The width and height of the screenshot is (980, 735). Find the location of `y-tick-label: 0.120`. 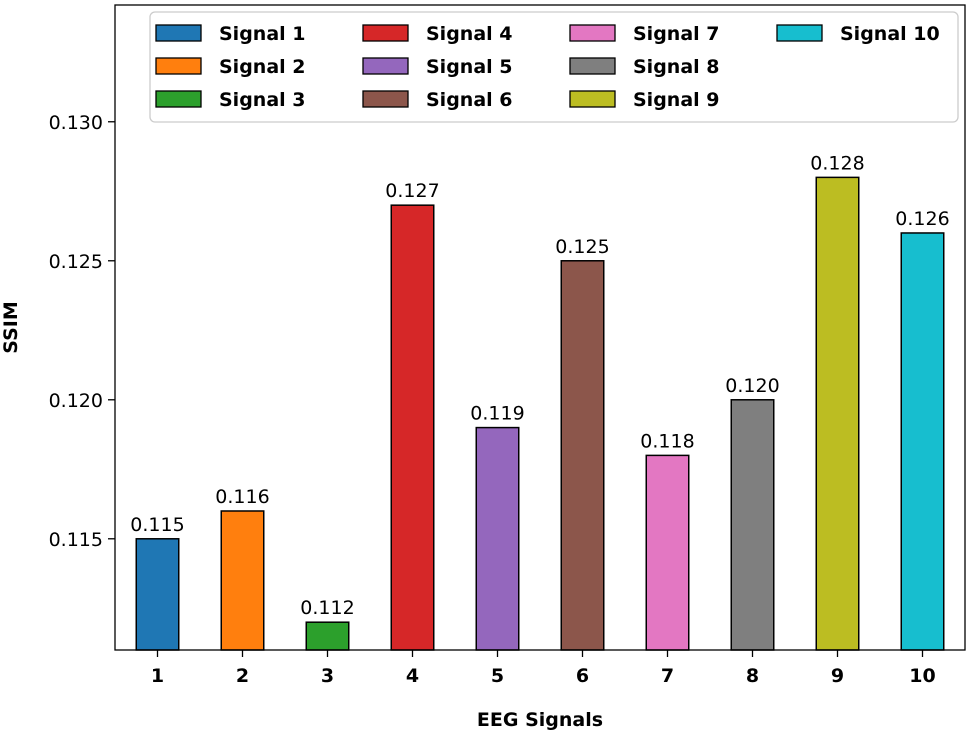

y-tick-label: 0.120 is located at coordinates (76, 401).